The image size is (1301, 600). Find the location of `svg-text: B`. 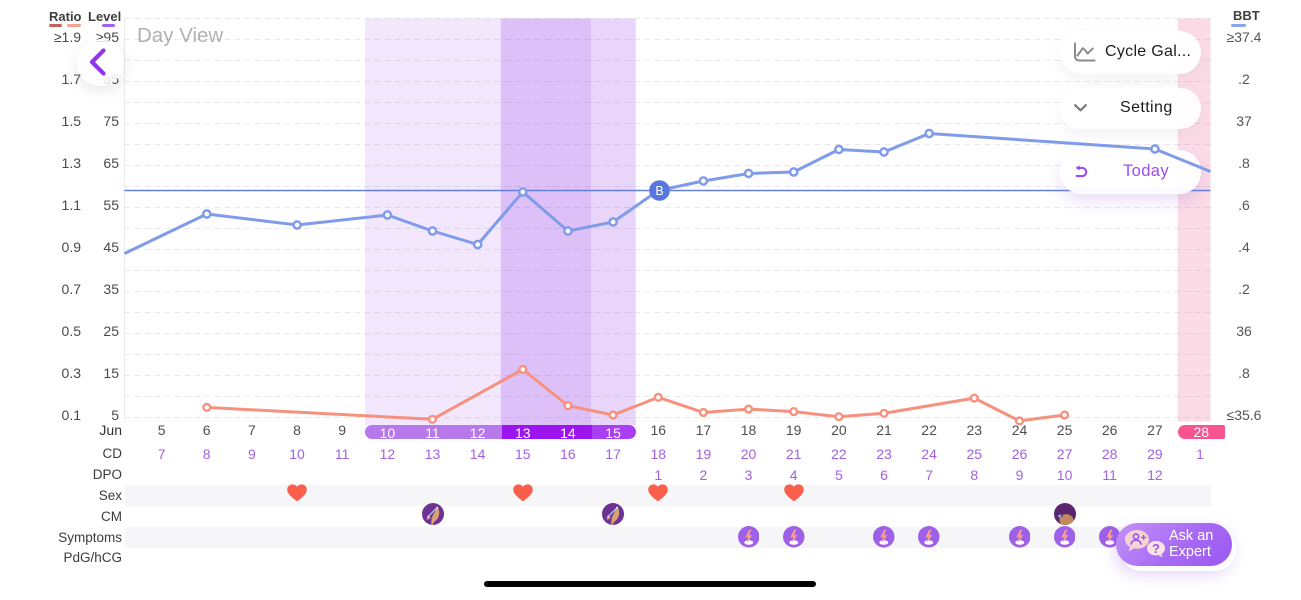

svg-text: B is located at coordinates (659, 191).